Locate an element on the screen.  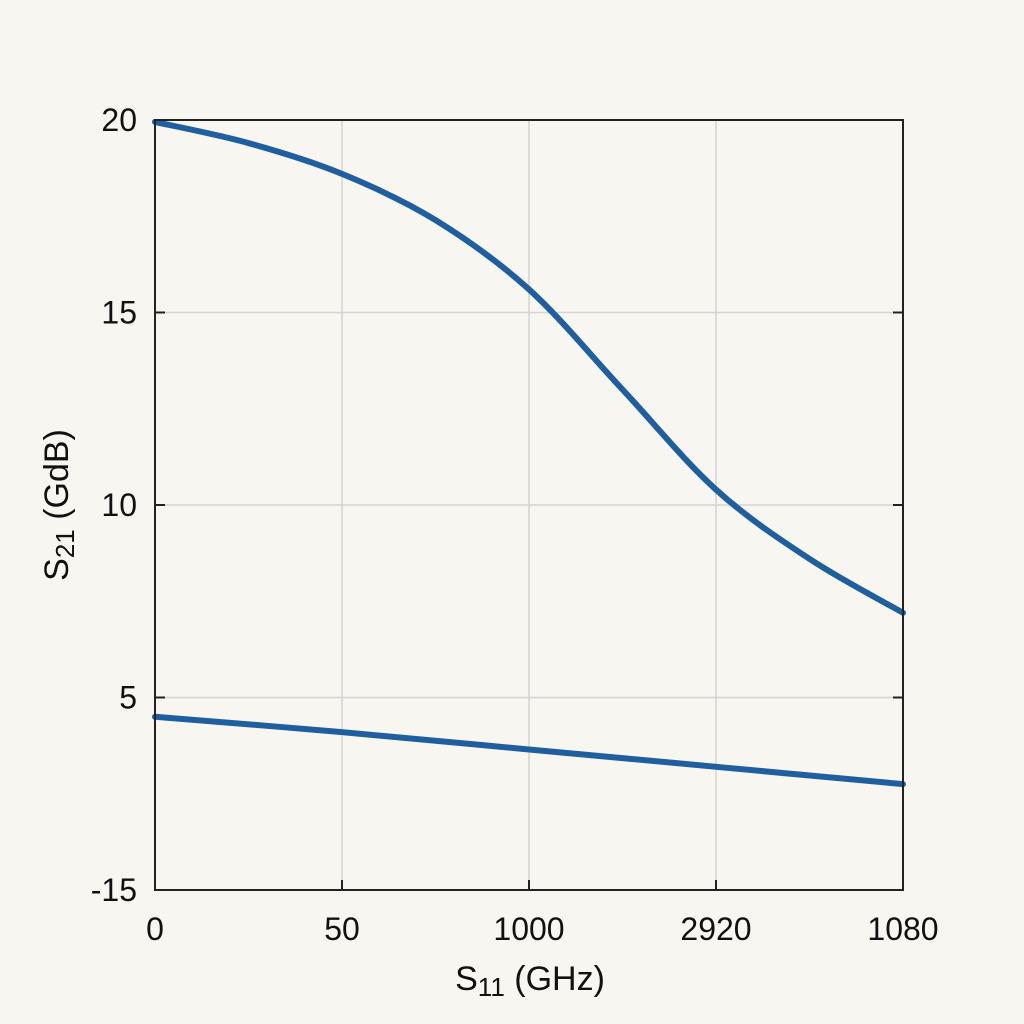
x-tick-label: 1000 is located at coordinates (528, 929).